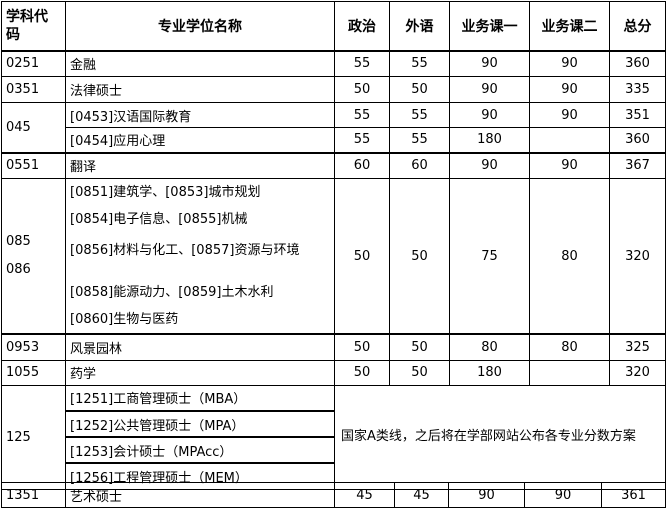  I want to click on total: 325, so click(637, 347).